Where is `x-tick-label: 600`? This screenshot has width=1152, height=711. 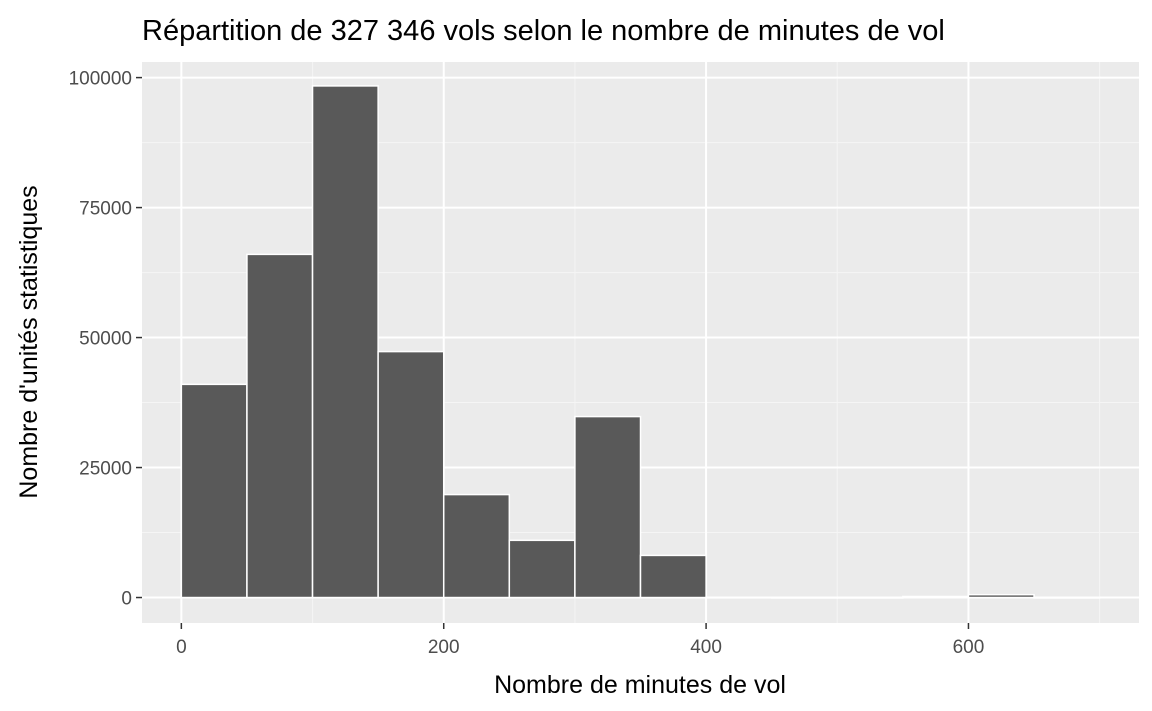
x-tick-label: 600 is located at coordinates (969, 647).